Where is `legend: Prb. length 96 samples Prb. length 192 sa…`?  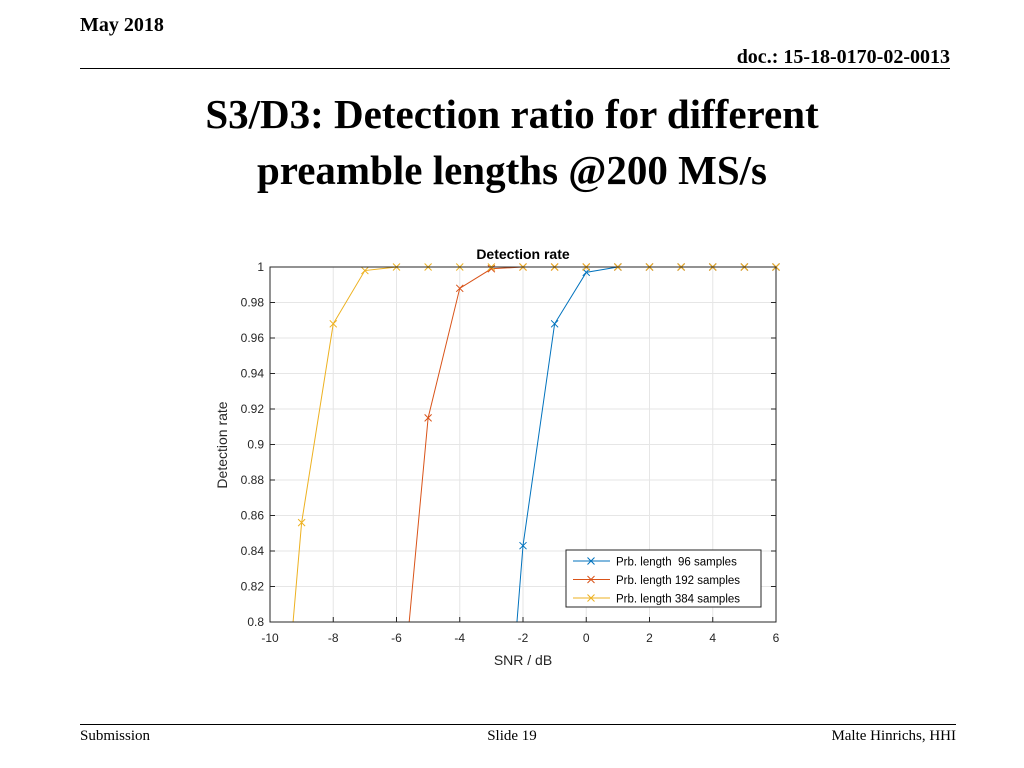 legend: Prb. length 96 samples Prb. length 192 sa… is located at coordinates (663, 578).